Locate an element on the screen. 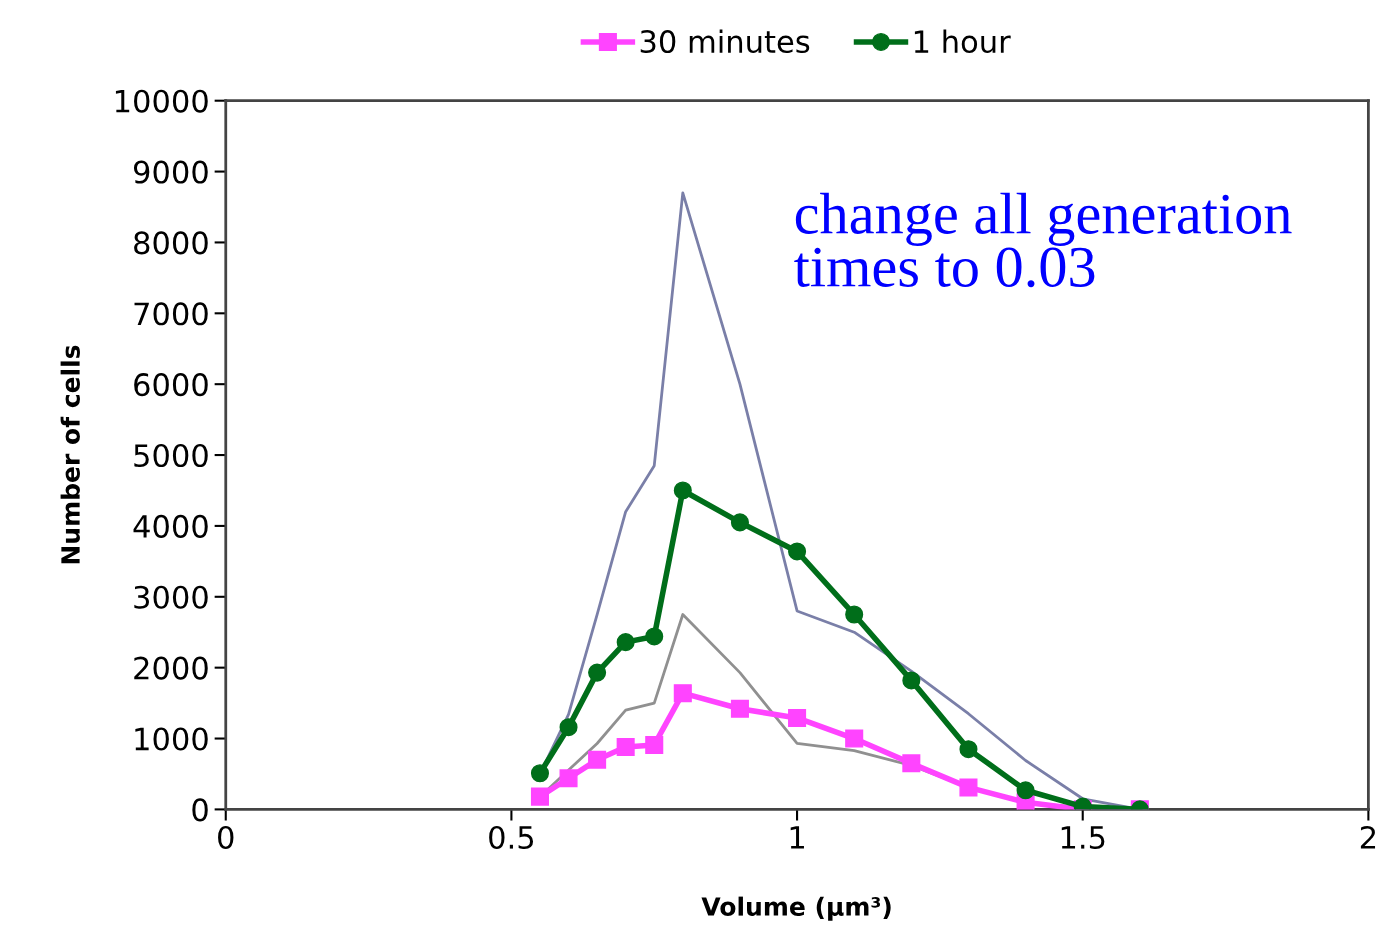  y-tick-label: 6000 is located at coordinates (171, 385).